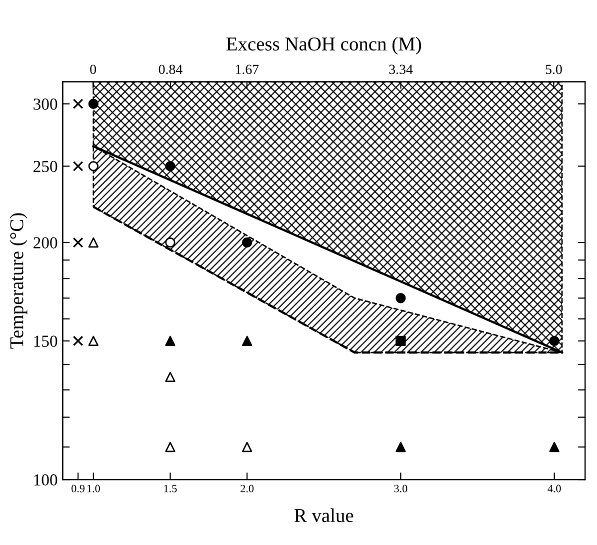  Describe the element at coordinates (19, 281) in the screenshot. I see `y-axis-title: Temperature (°C)` at that location.